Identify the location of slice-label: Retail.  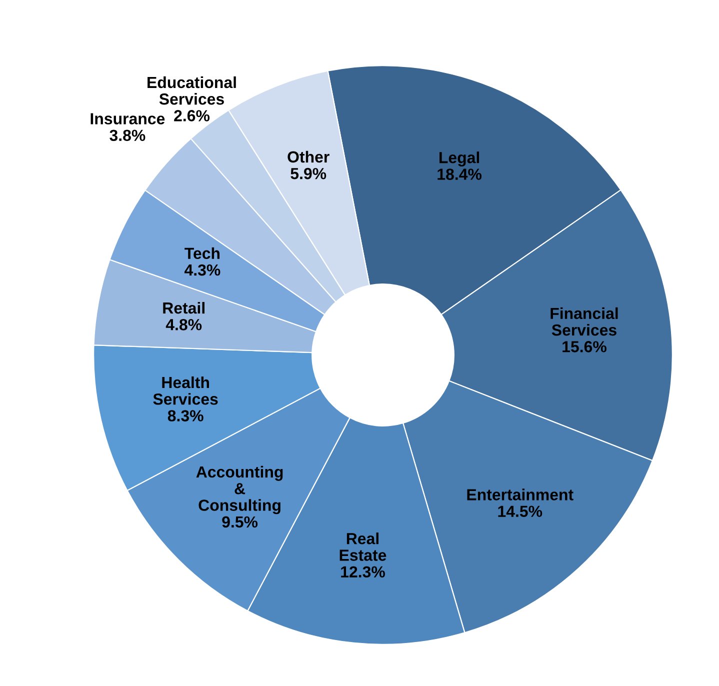
(183, 308).